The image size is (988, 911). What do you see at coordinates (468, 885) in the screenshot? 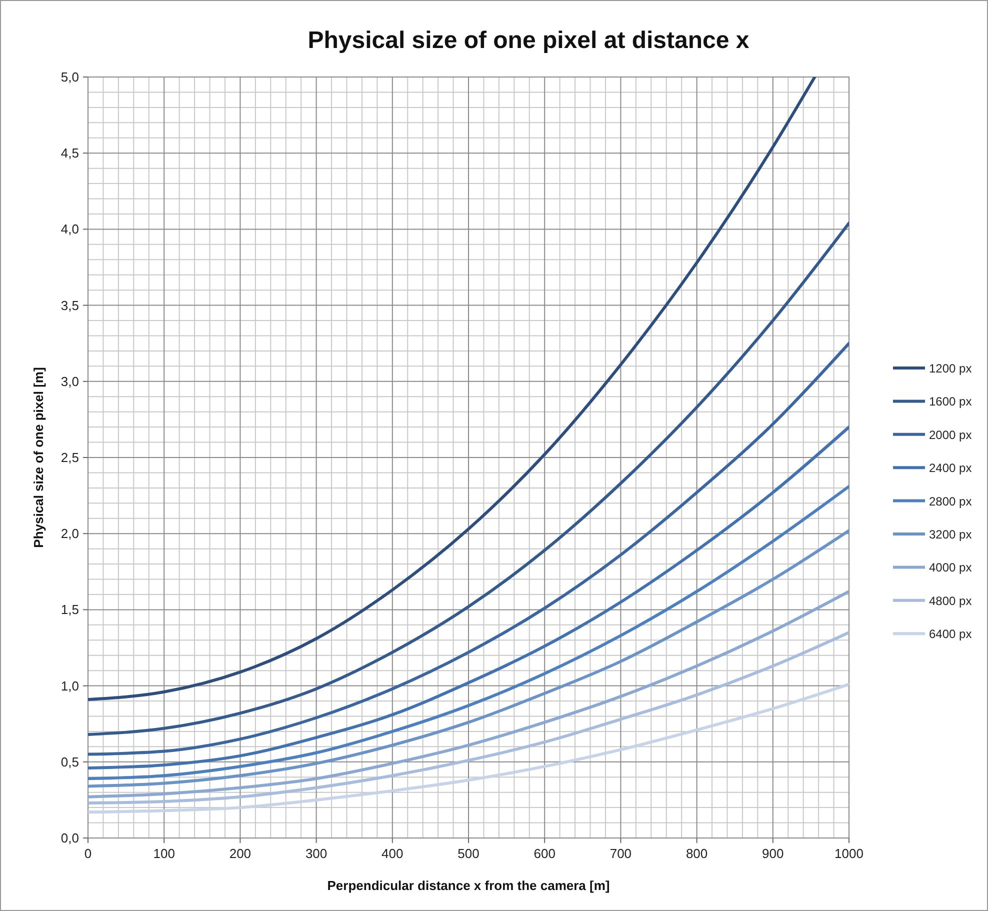
I see `x-axis-title: Perpendicular distance x from the camera [m]` at bounding box center [468, 885].